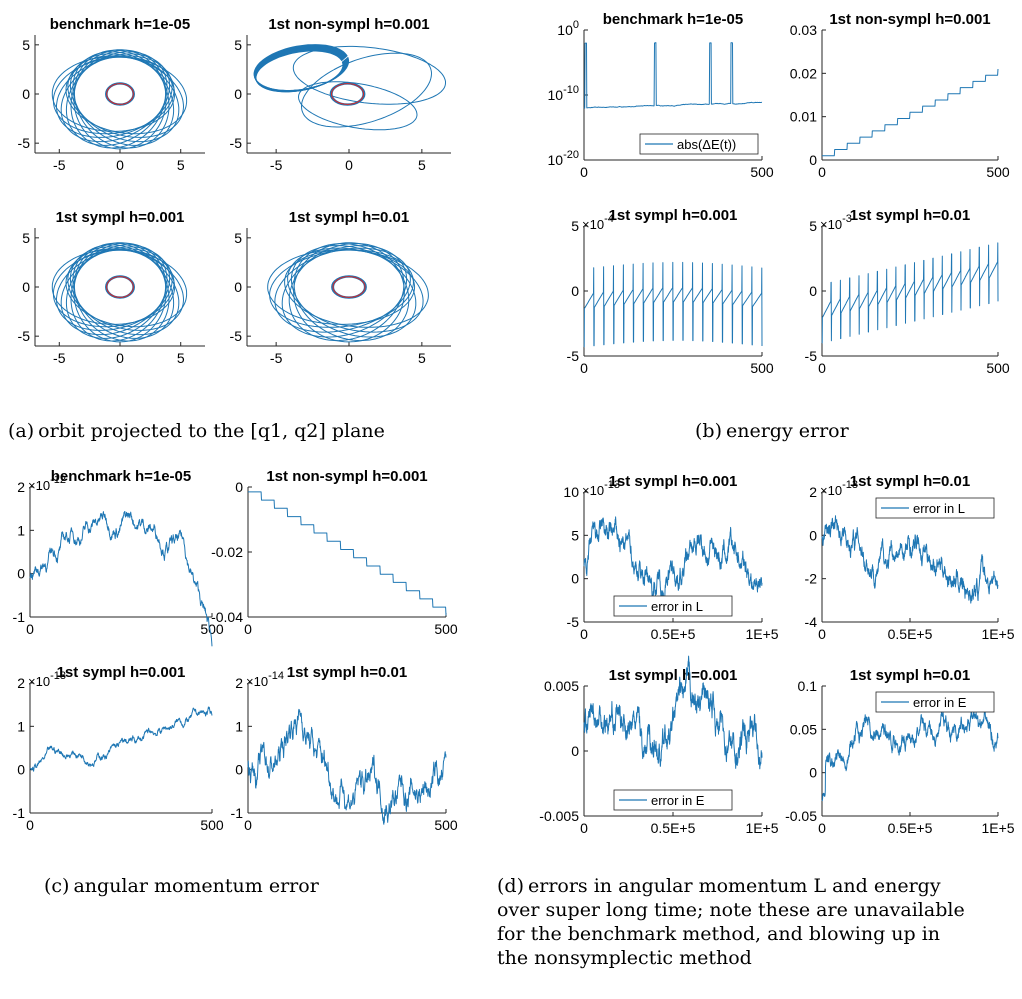 This screenshot has height=999, width=1022. Describe the element at coordinates (227, 617) in the screenshot. I see `y-tick-label: -0.04` at that location.